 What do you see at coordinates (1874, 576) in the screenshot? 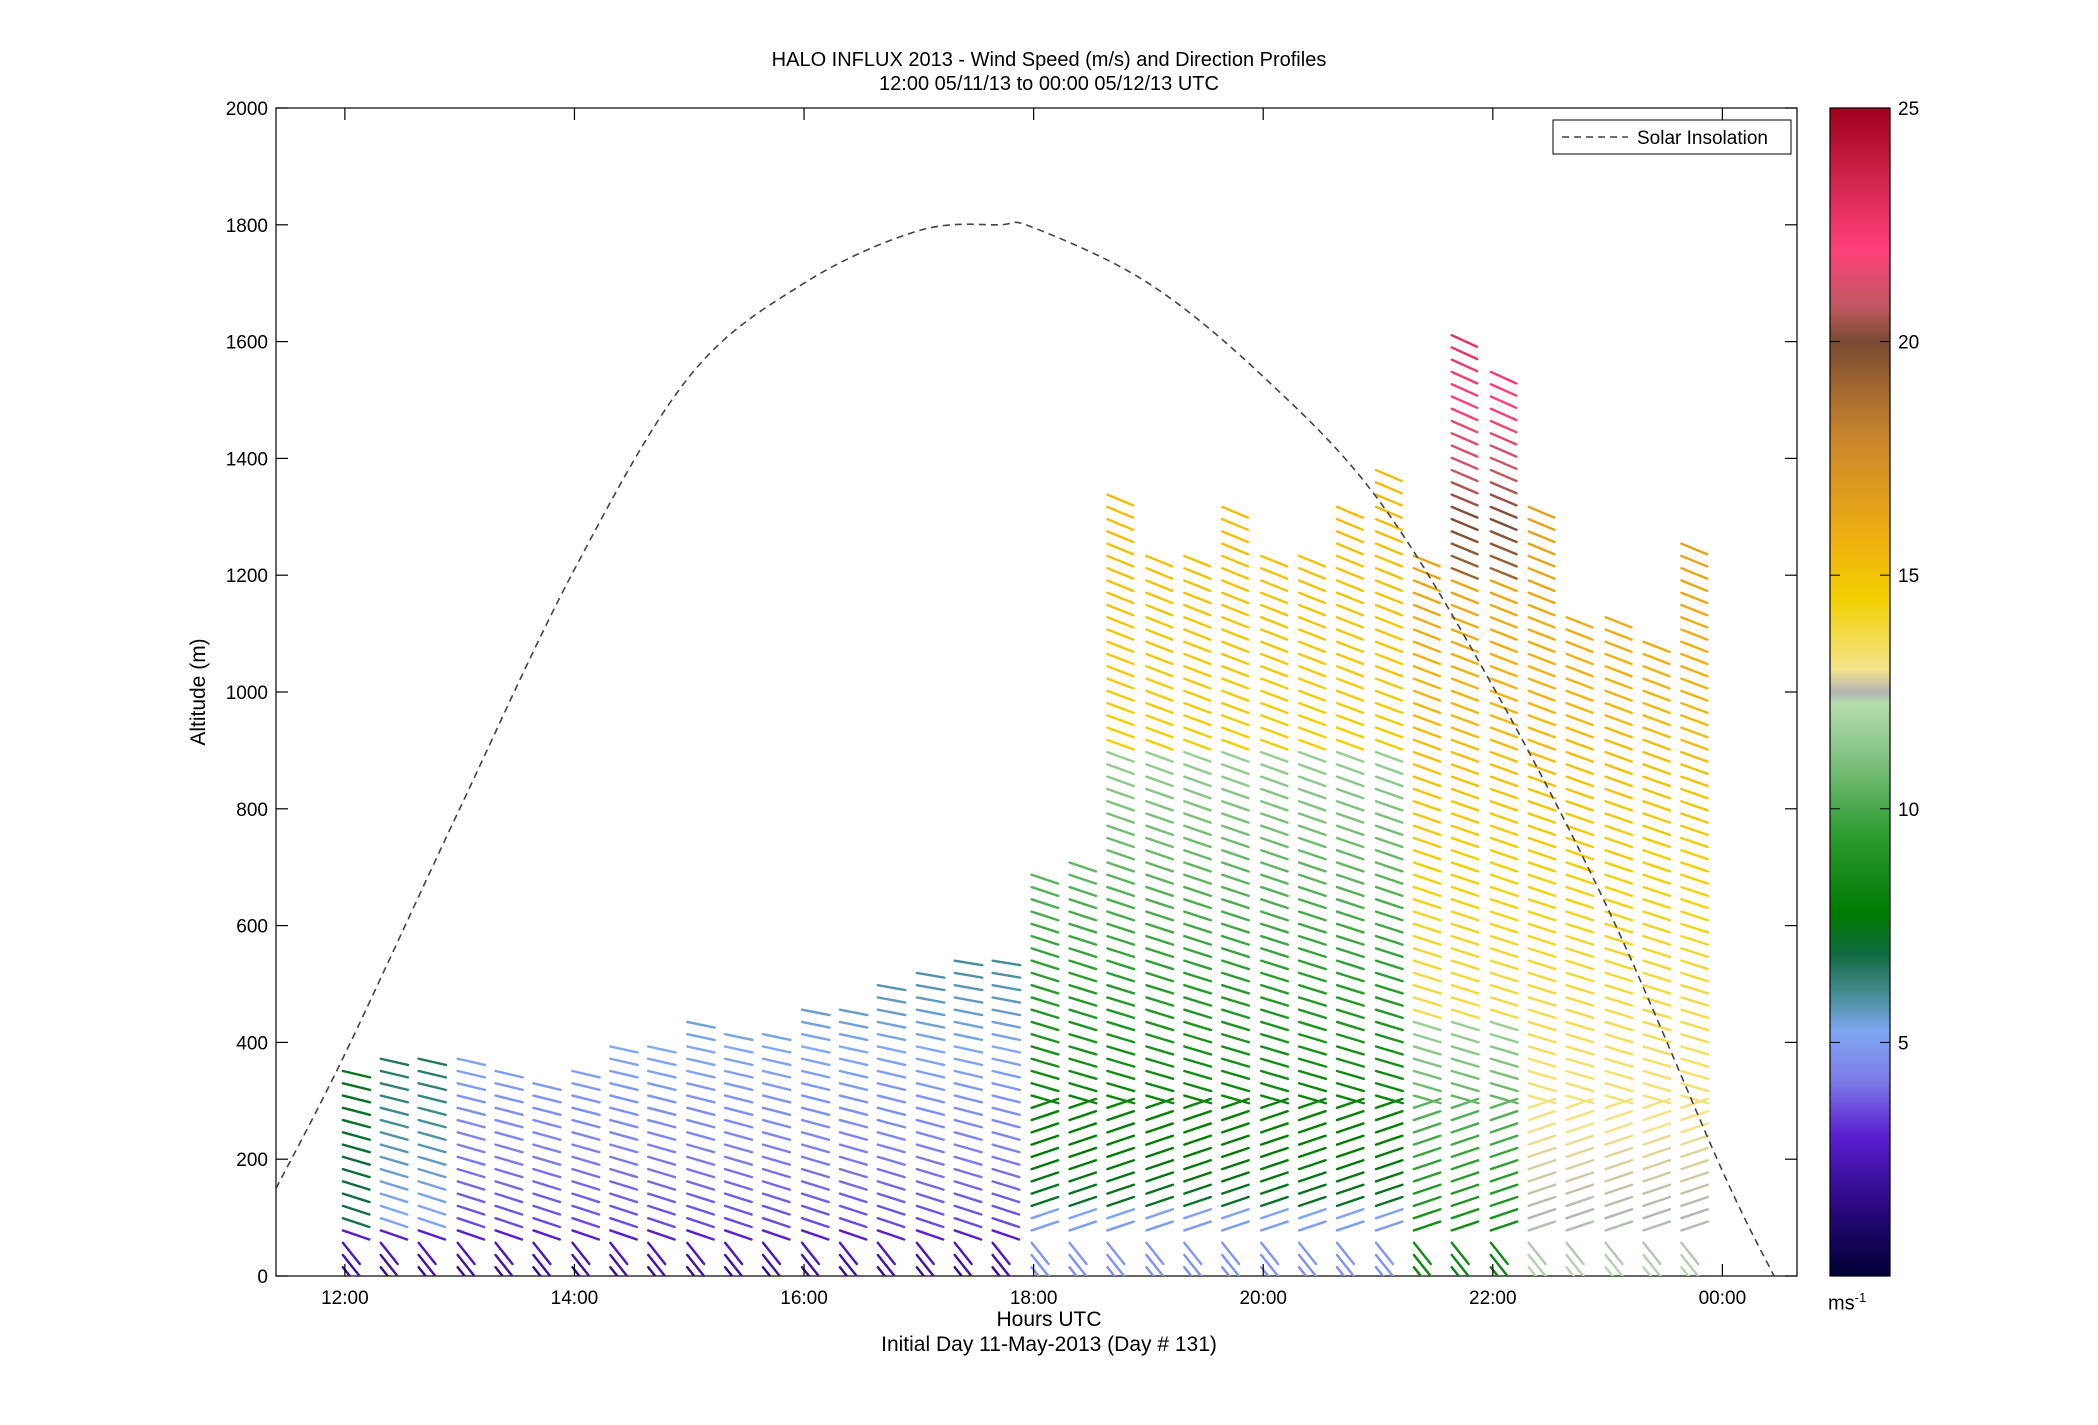
I see `colorbar-ticks: 5 10 15 20 25` at bounding box center [1874, 576].